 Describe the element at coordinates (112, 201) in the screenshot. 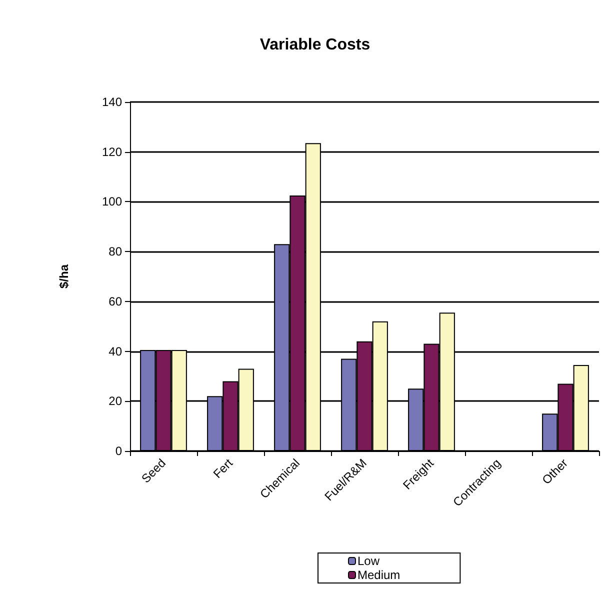

I see `y-tick-label: 100` at that location.